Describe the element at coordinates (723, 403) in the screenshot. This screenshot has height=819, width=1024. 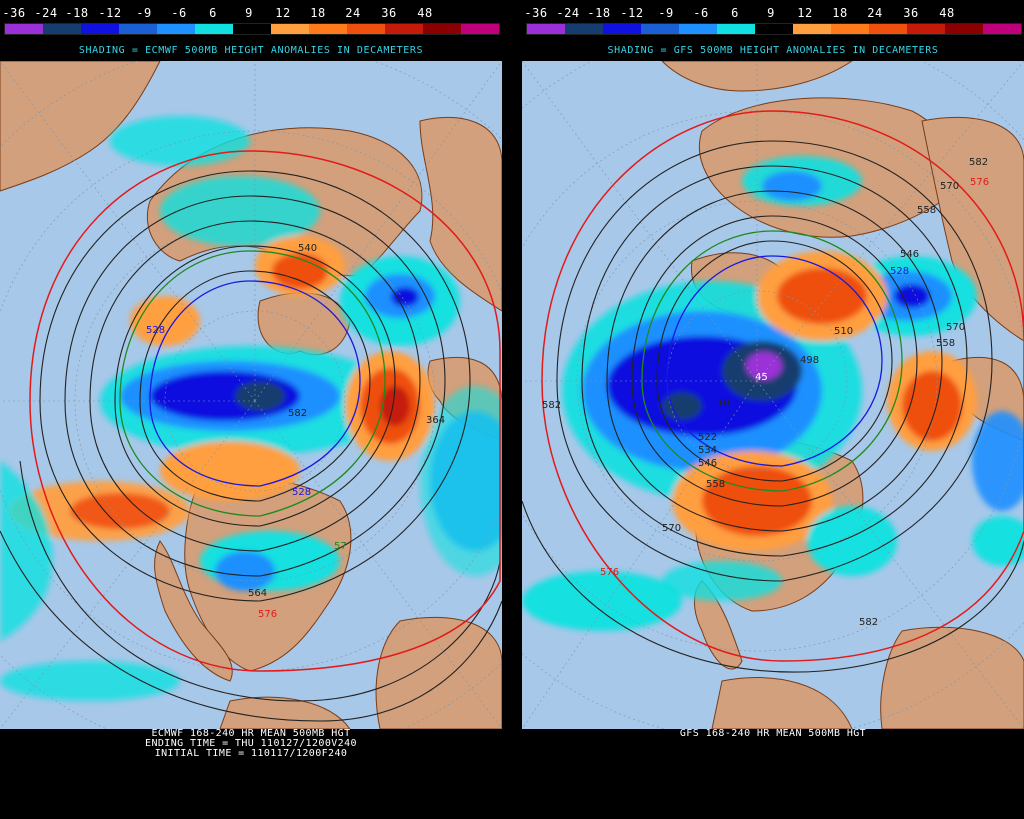
I see `contour-label: 10` at that location.